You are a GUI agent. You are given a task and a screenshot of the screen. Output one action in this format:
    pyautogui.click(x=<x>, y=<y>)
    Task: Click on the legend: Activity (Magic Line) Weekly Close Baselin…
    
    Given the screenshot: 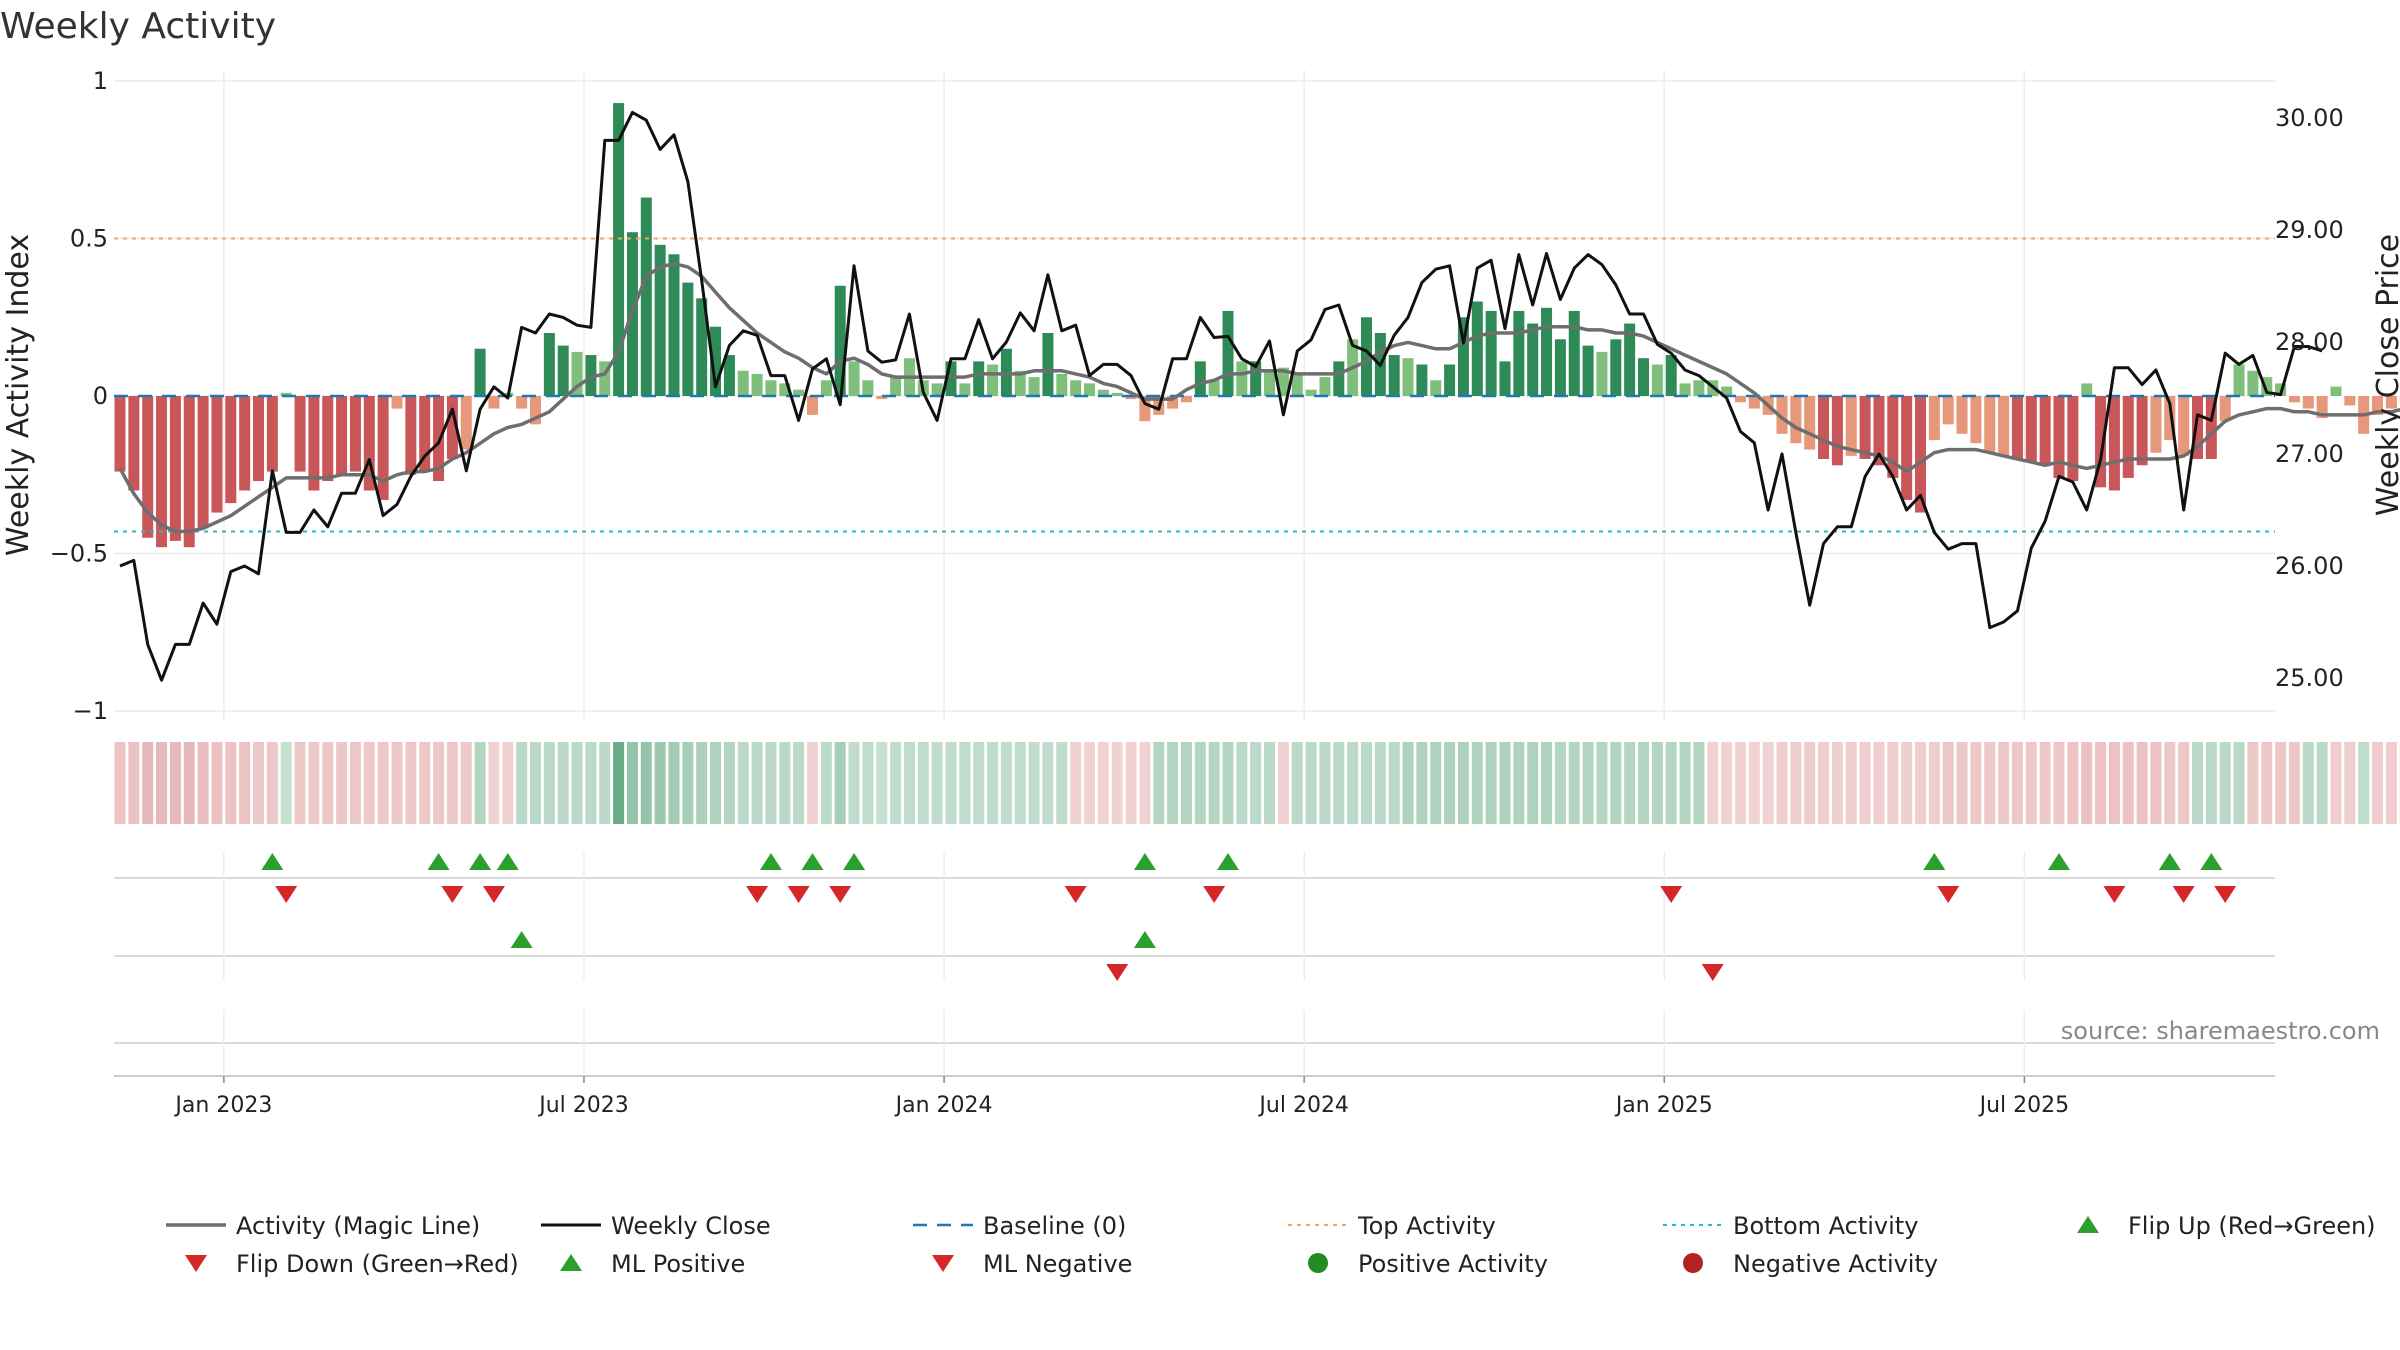 What is the action you would take?
    pyautogui.click(x=1271, y=1245)
    